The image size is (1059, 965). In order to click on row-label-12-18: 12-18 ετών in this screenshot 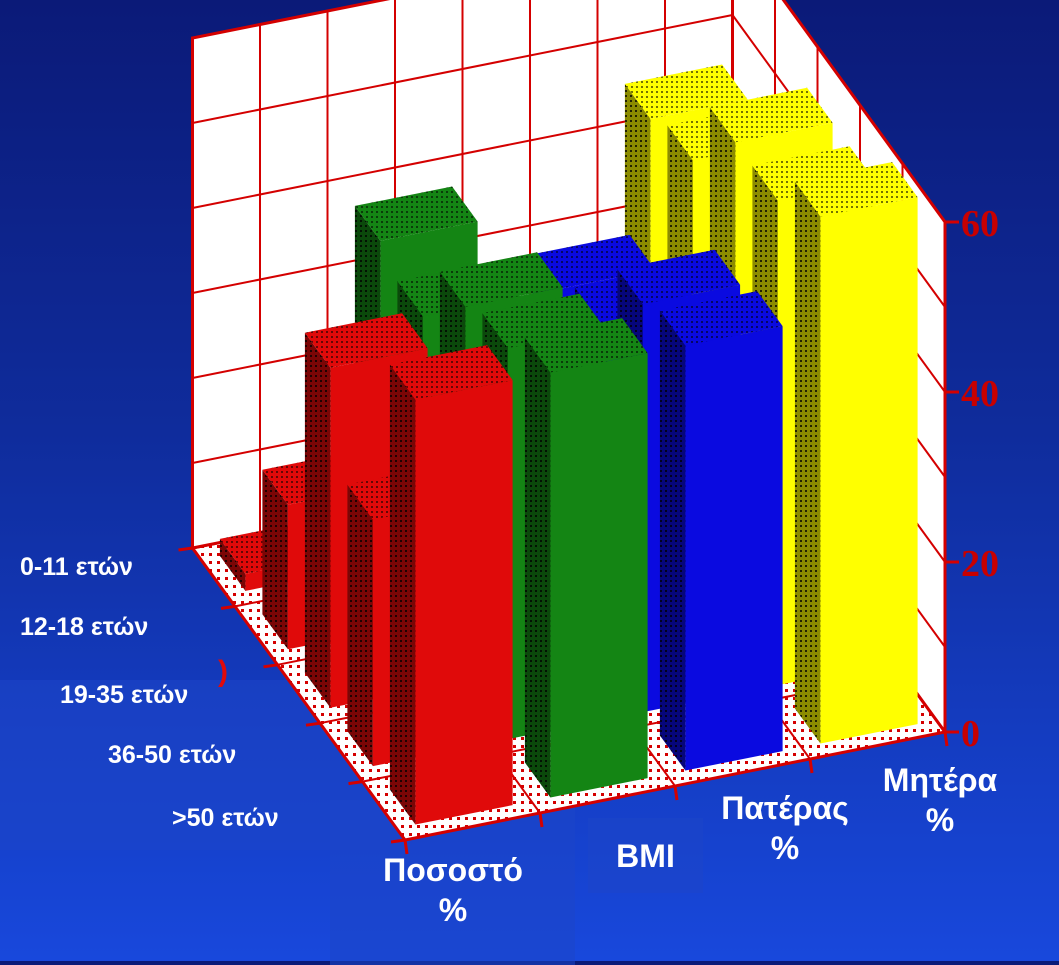, I will do `click(84, 627)`.